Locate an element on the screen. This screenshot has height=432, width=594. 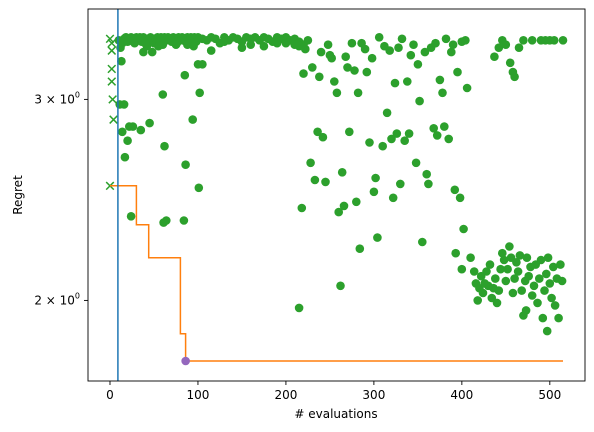
x-tick-label: 0 is located at coordinates (110, 395).